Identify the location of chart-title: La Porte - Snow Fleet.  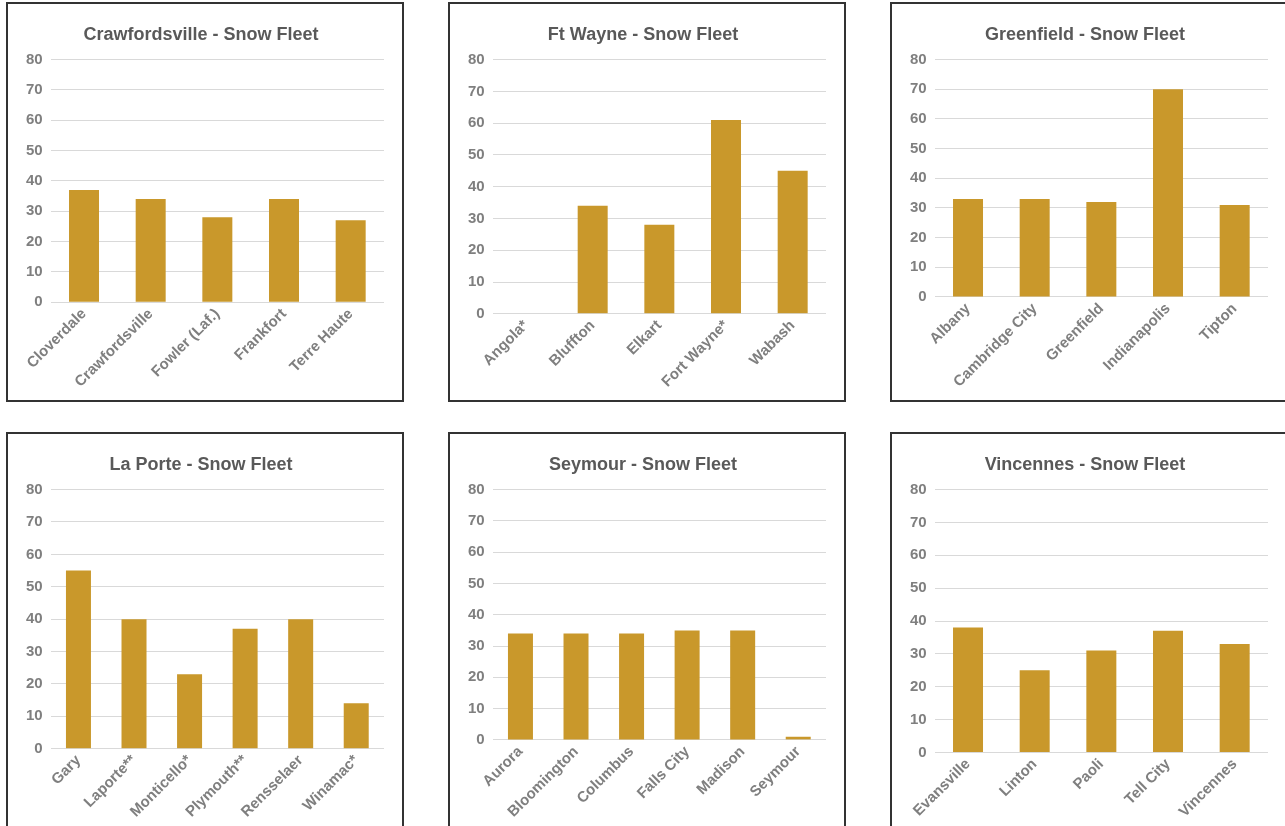
(201, 463).